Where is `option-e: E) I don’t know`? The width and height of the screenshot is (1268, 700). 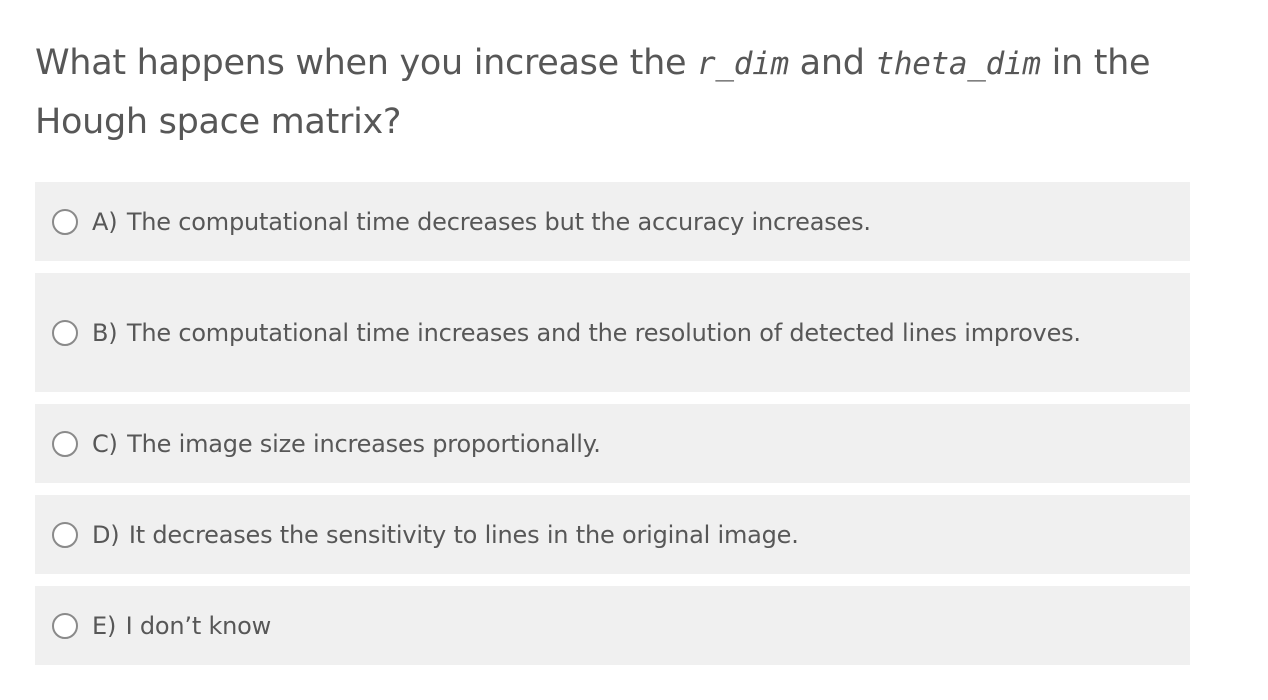 option-e: E) I don’t know is located at coordinates (612, 625).